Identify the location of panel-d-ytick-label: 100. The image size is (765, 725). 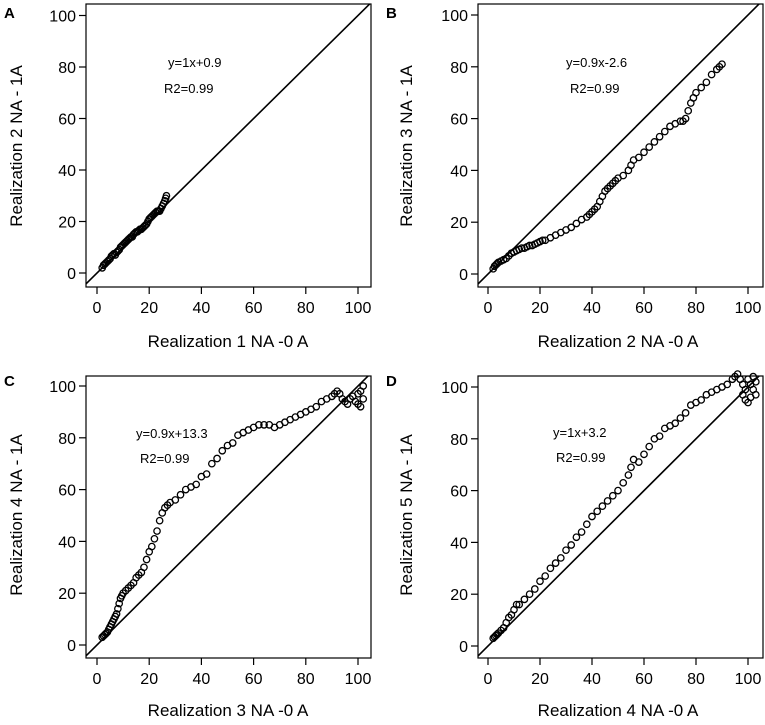
(454, 388).